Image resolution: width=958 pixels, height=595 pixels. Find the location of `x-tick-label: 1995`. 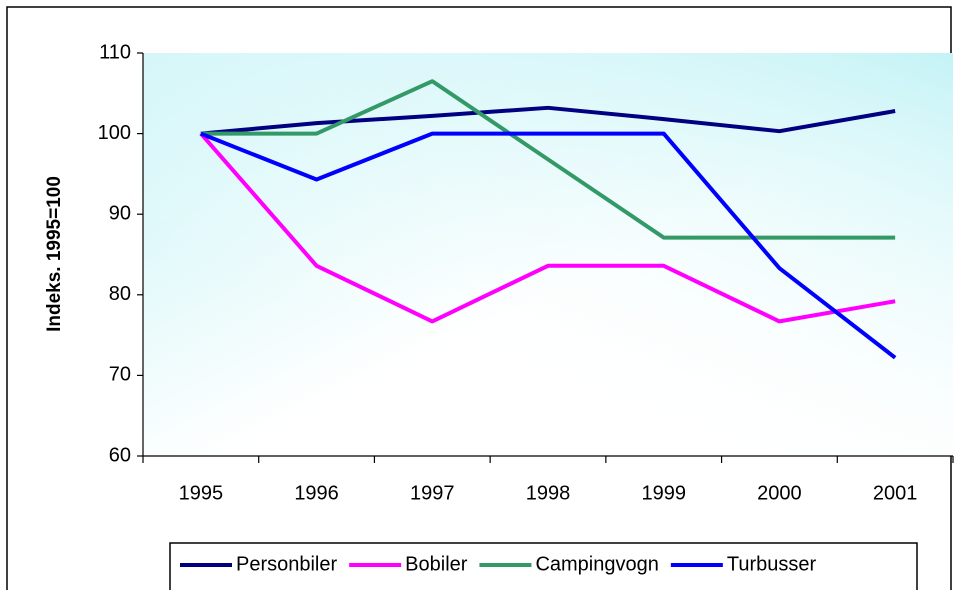

x-tick-label: 1995 is located at coordinates (201, 493).